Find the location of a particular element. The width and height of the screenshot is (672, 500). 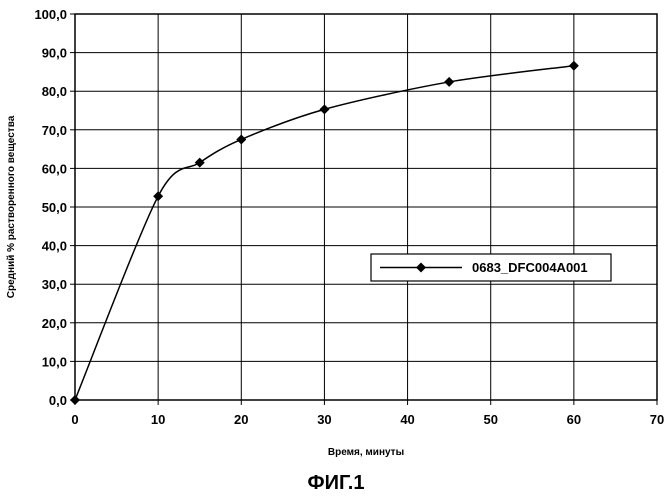

x-tick-label: 70 is located at coordinates (657, 419).